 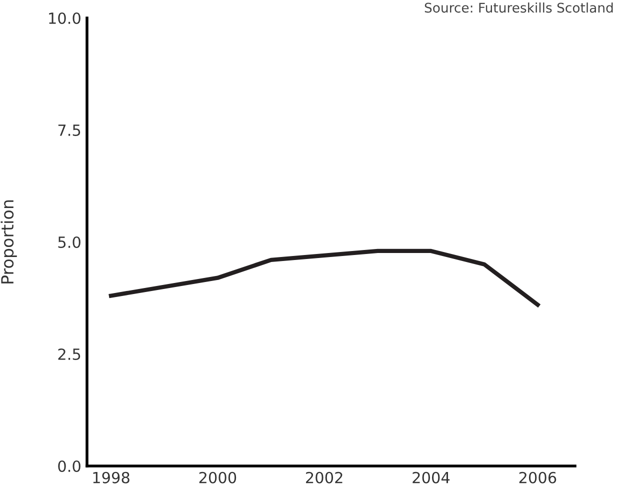 I want to click on x-tick-label: 2004, so click(x=431, y=478).